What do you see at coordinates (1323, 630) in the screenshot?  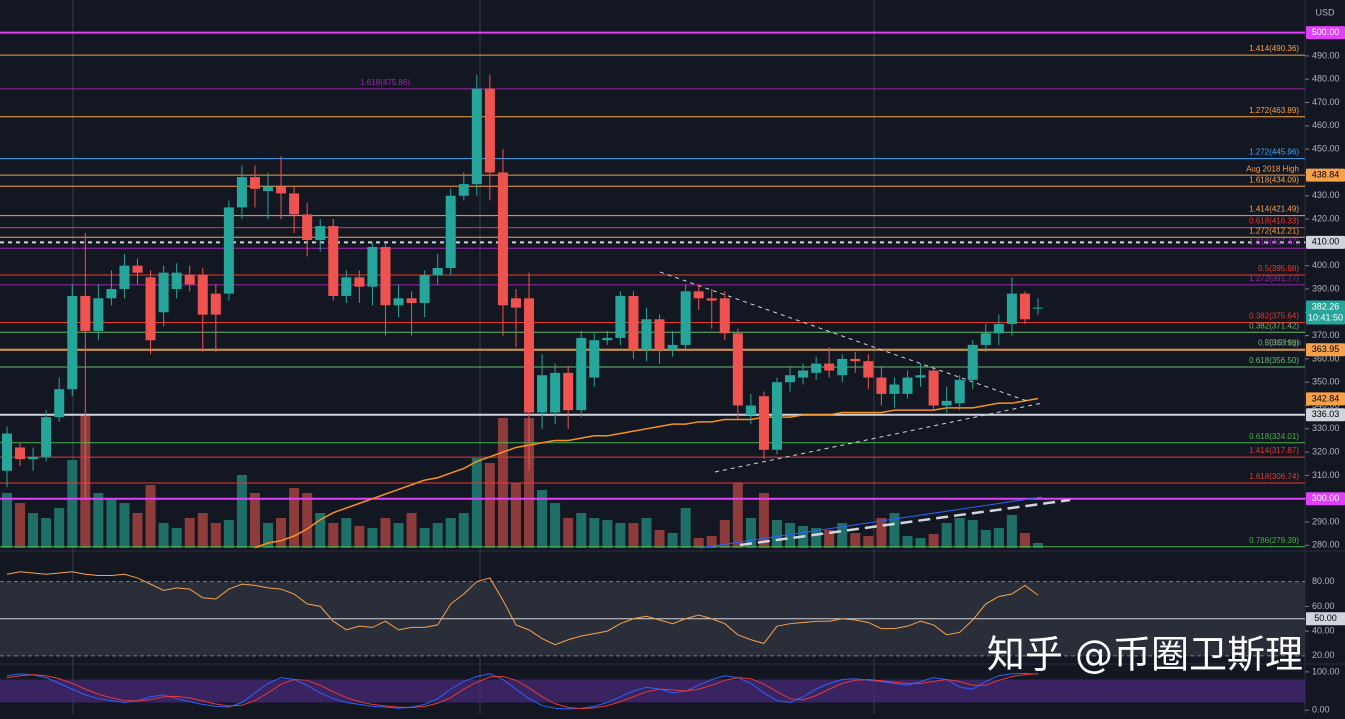 I see `rsi-tick-label: 40.00` at bounding box center [1323, 630].